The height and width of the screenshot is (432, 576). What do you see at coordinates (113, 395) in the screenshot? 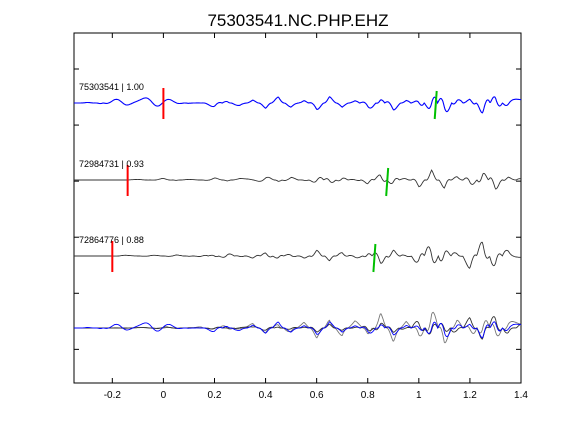
I see `x-tick-label: -0.2` at bounding box center [113, 395].